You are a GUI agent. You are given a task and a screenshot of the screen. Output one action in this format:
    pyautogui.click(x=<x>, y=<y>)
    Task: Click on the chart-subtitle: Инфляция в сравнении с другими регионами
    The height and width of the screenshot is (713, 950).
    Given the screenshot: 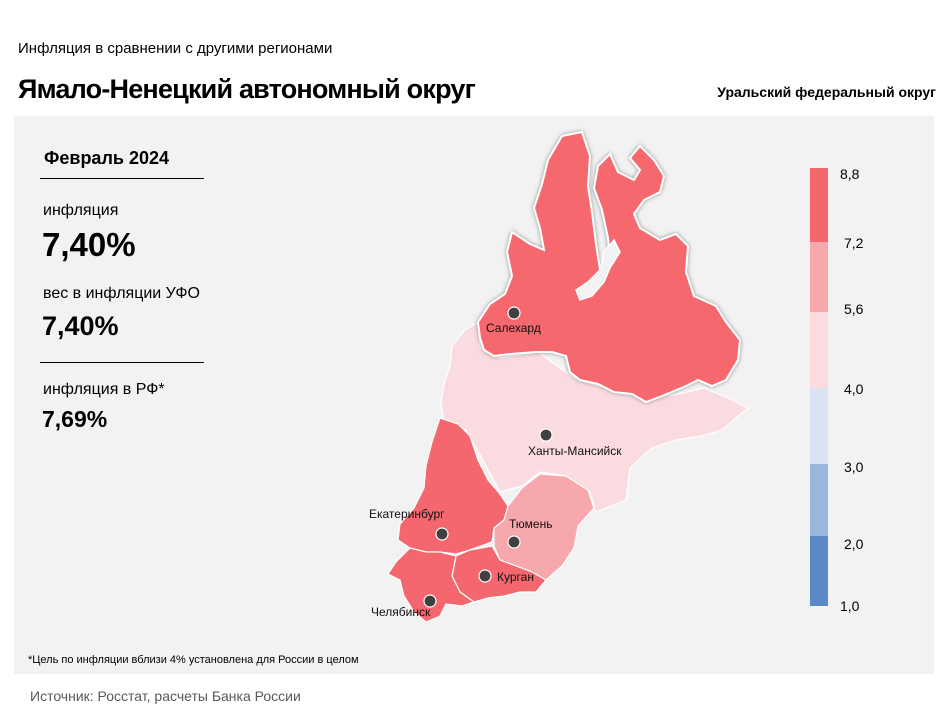 What is the action you would take?
    pyautogui.click(x=175, y=48)
    